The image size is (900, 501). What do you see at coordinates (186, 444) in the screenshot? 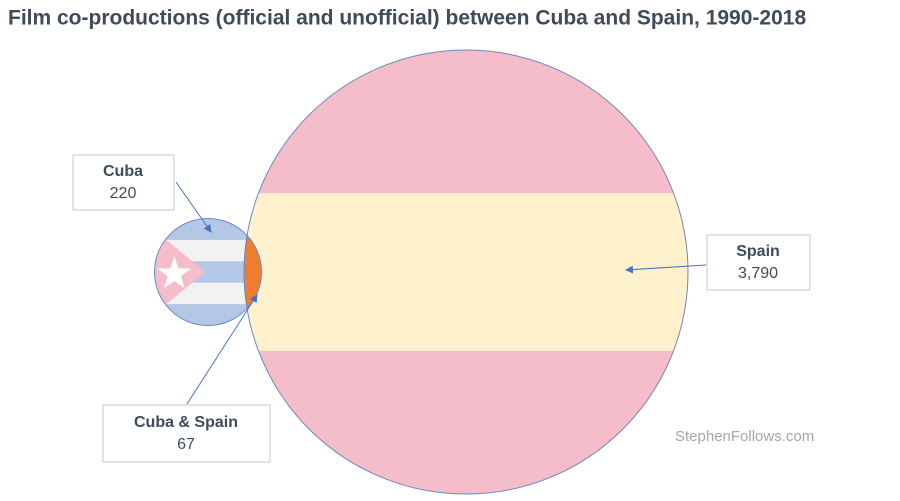
I see `set-value: 67` at bounding box center [186, 444].